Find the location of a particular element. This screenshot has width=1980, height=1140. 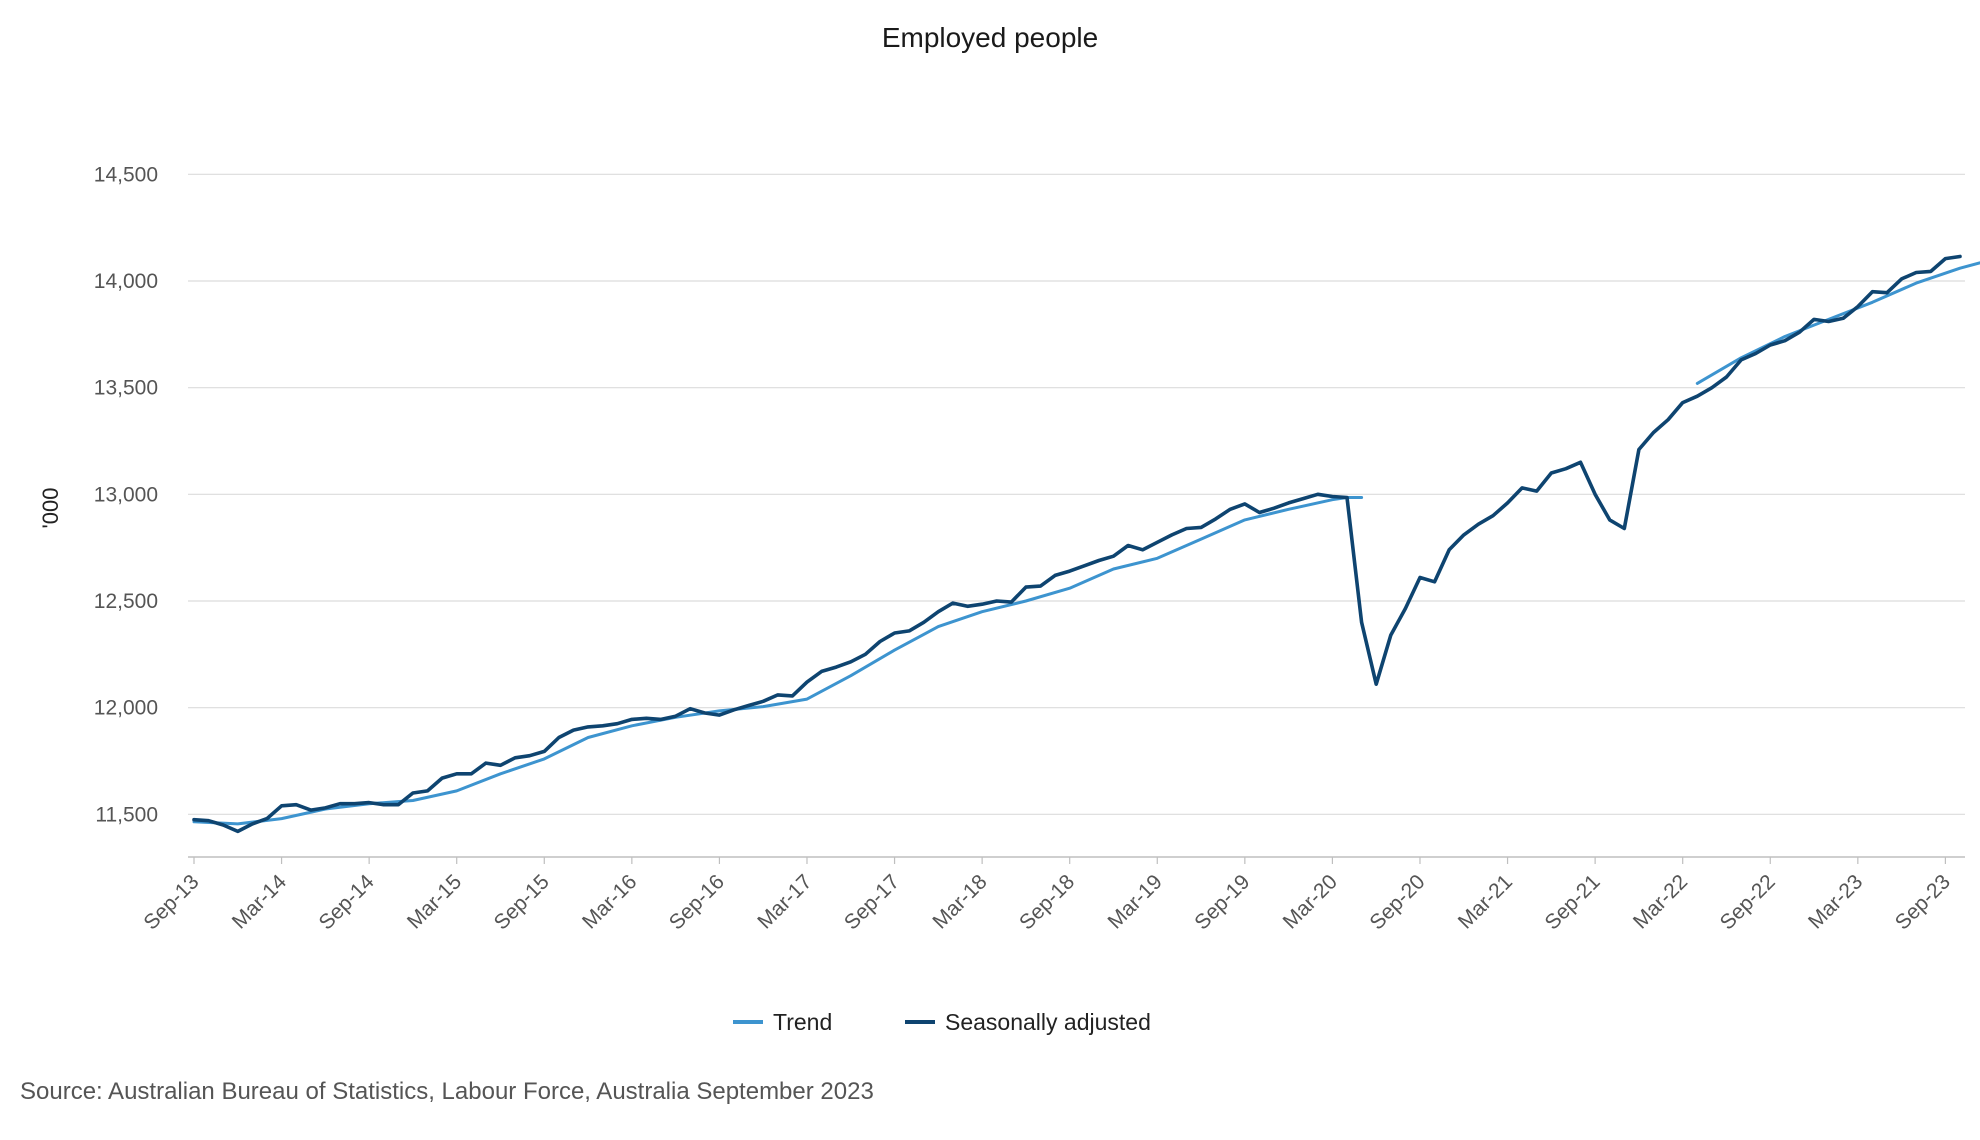

y-tick-label: 12,500 is located at coordinates (126, 601).